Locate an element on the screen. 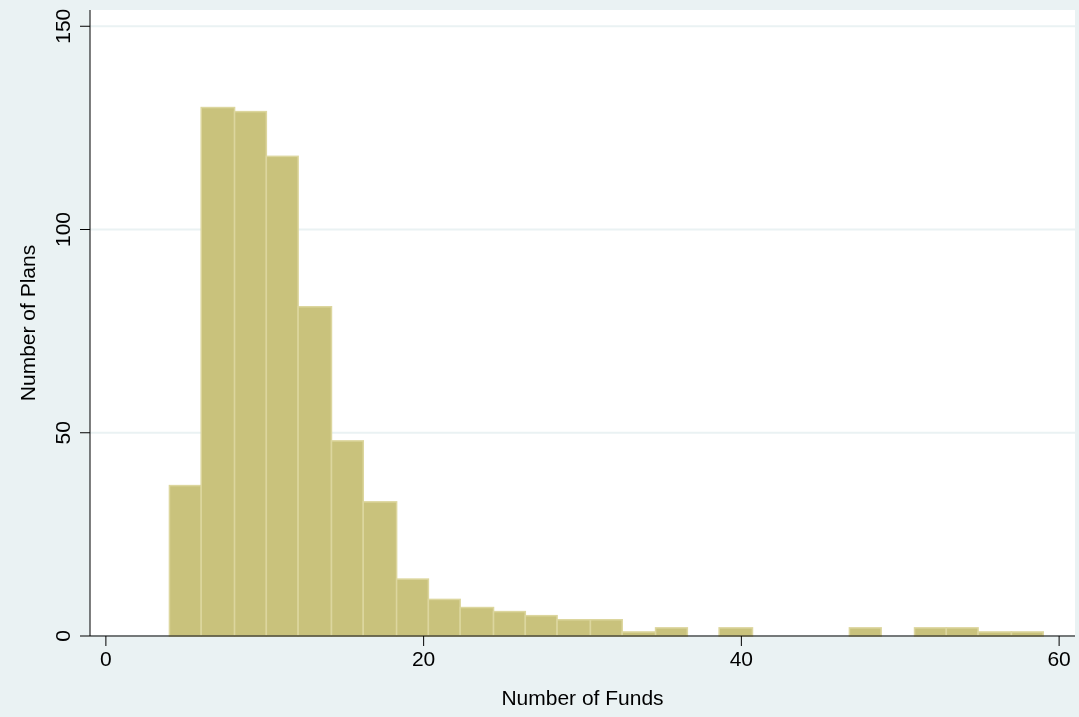 This screenshot has height=717, width=1079. y-axis-title: Number of Plans is located at coordinates (27, 323).